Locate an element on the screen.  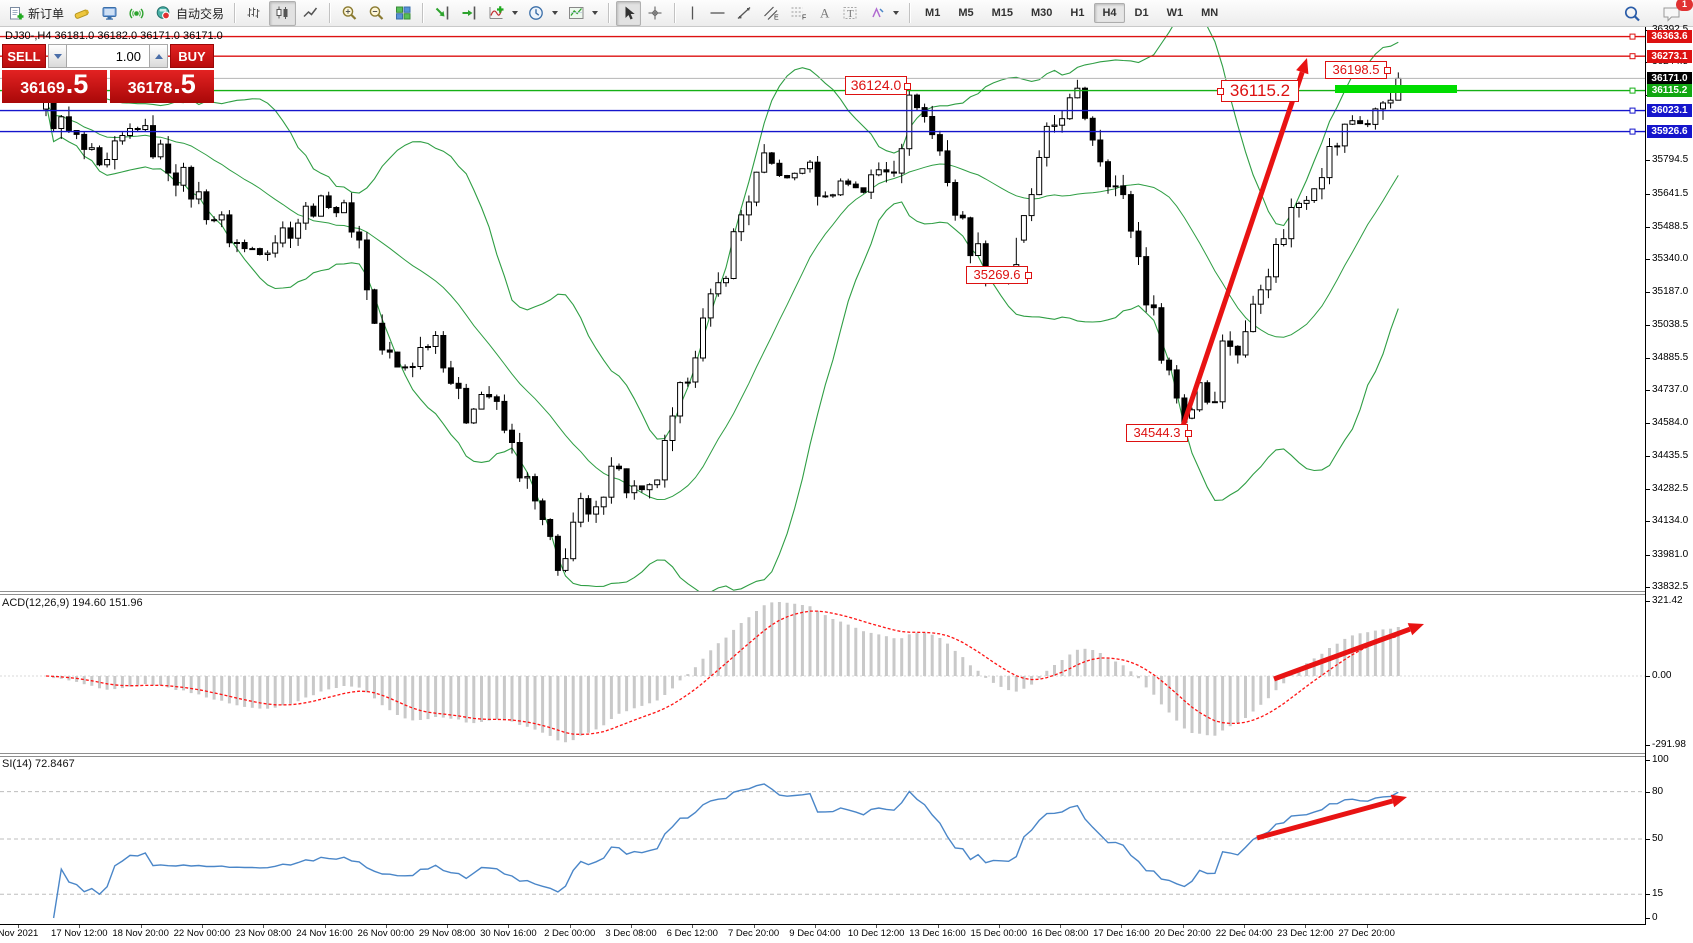
buy-button: BUY is located at coordinates (192, 56).